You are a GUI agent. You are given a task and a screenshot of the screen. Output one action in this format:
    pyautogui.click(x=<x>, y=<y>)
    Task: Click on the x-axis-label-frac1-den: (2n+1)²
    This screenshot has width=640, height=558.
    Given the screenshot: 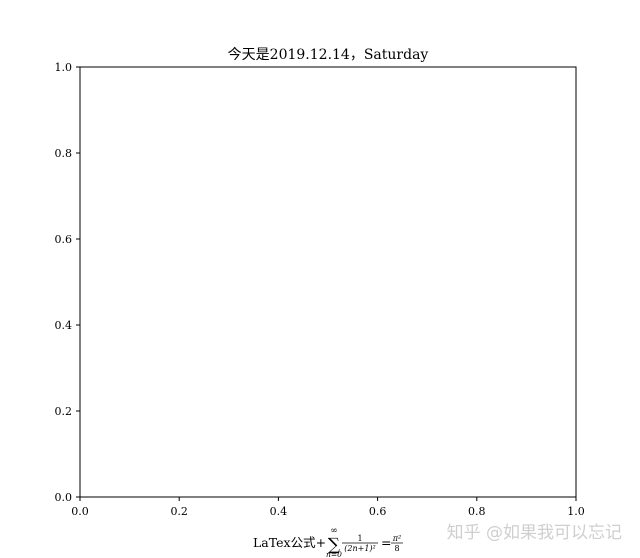 What is the action you would take?
    pyautogui.click(x=359, y=548)
    